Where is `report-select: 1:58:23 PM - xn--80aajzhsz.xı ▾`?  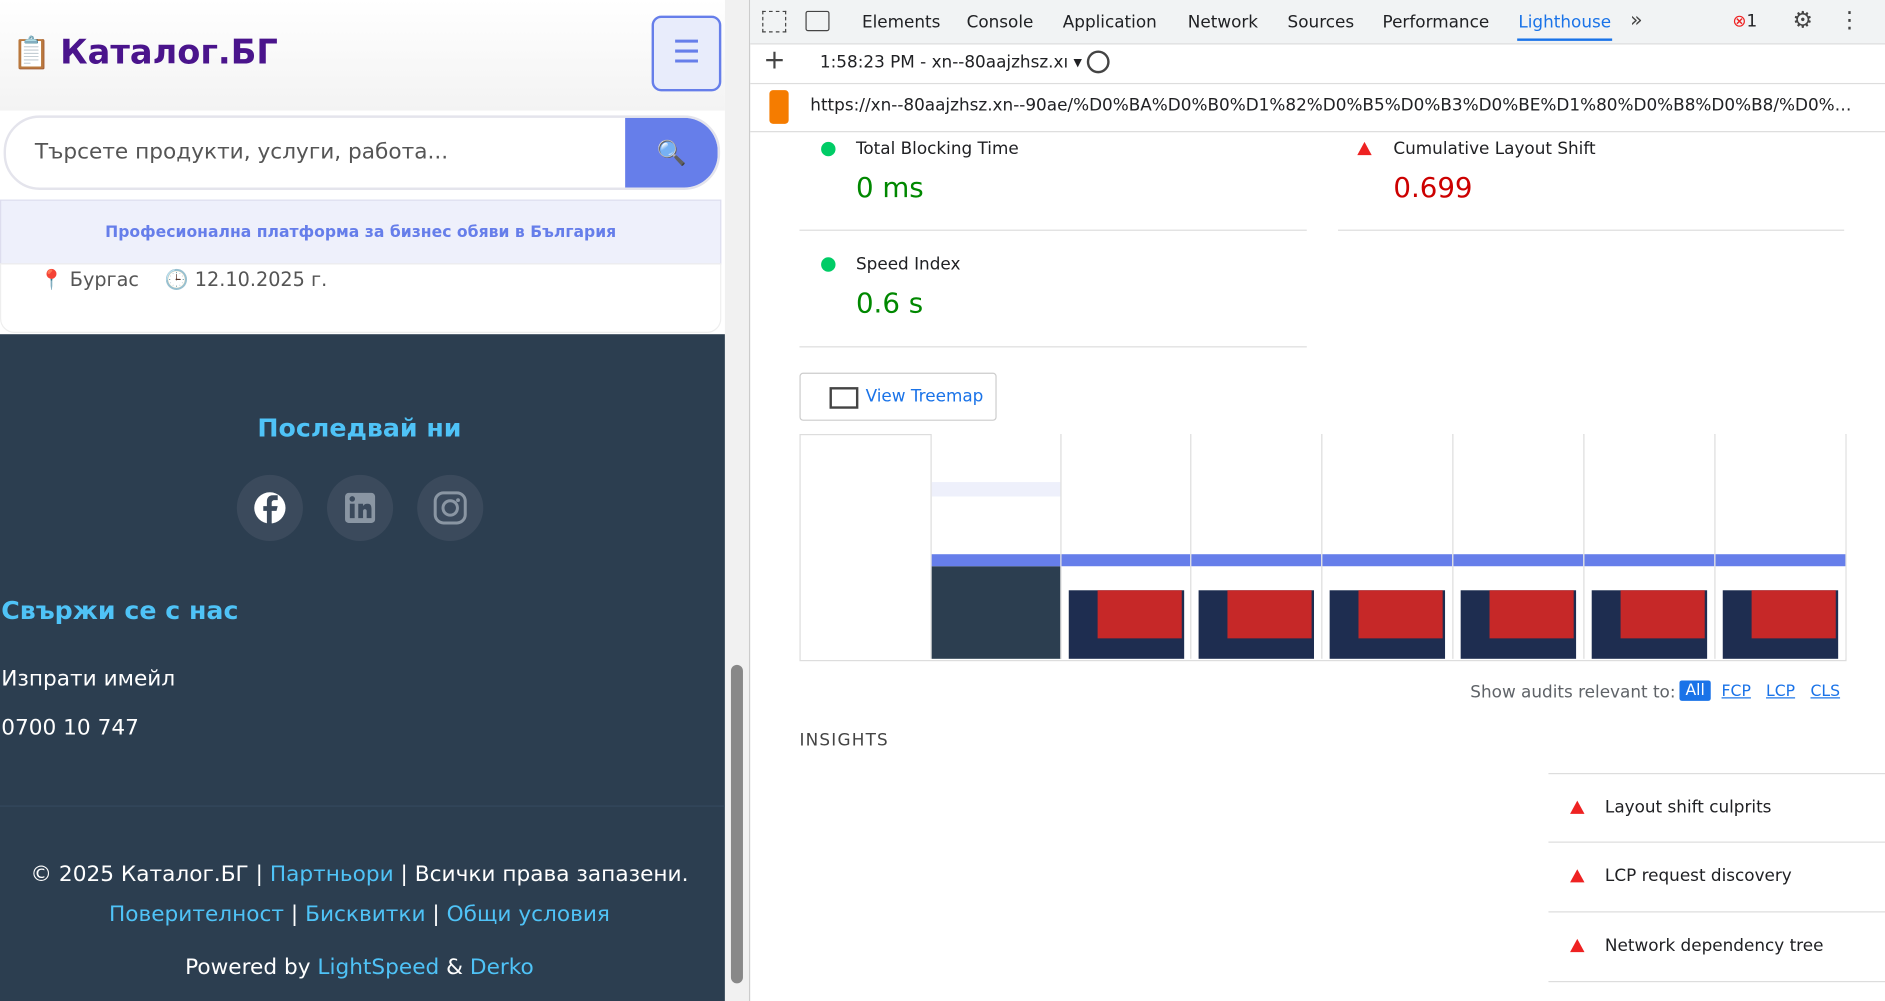
report-select: 1:58:23 PM - xn--80aajzhsz.xı ▾ is located at coordinates (950, 62).